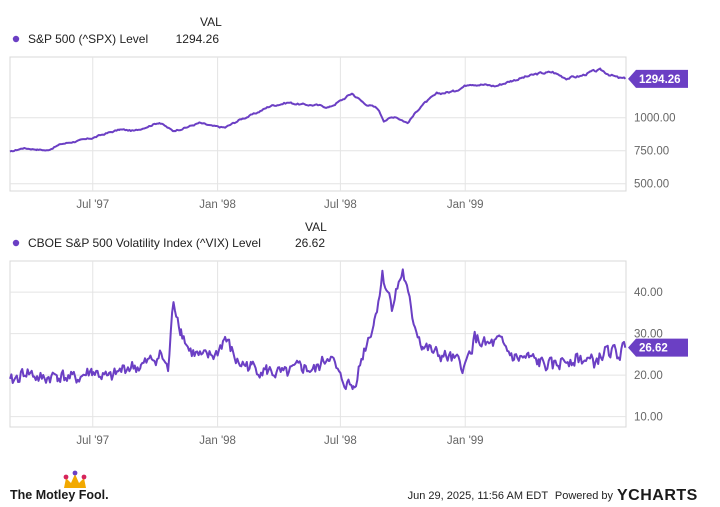  I want to click on powered-by-text: Powered by, so click(584, 496).